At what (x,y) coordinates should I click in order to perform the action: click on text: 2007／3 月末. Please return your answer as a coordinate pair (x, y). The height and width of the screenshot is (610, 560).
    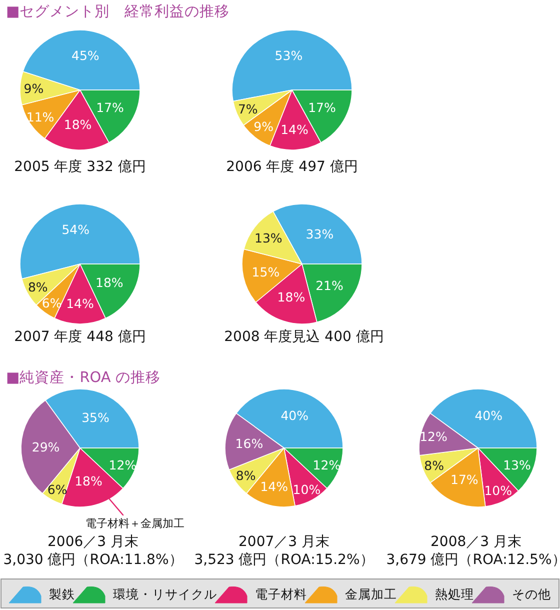
    Looking at the image, I should click on (284, 542).